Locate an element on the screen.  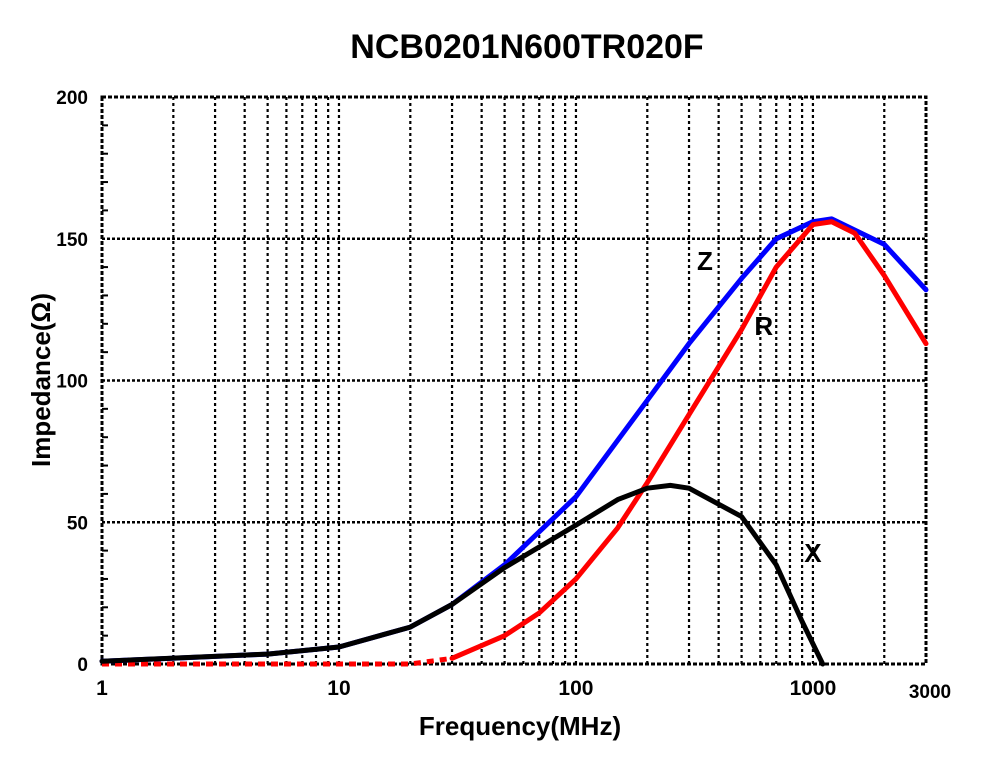
y-tick-label: 0 is located at coordinates (82, 665).